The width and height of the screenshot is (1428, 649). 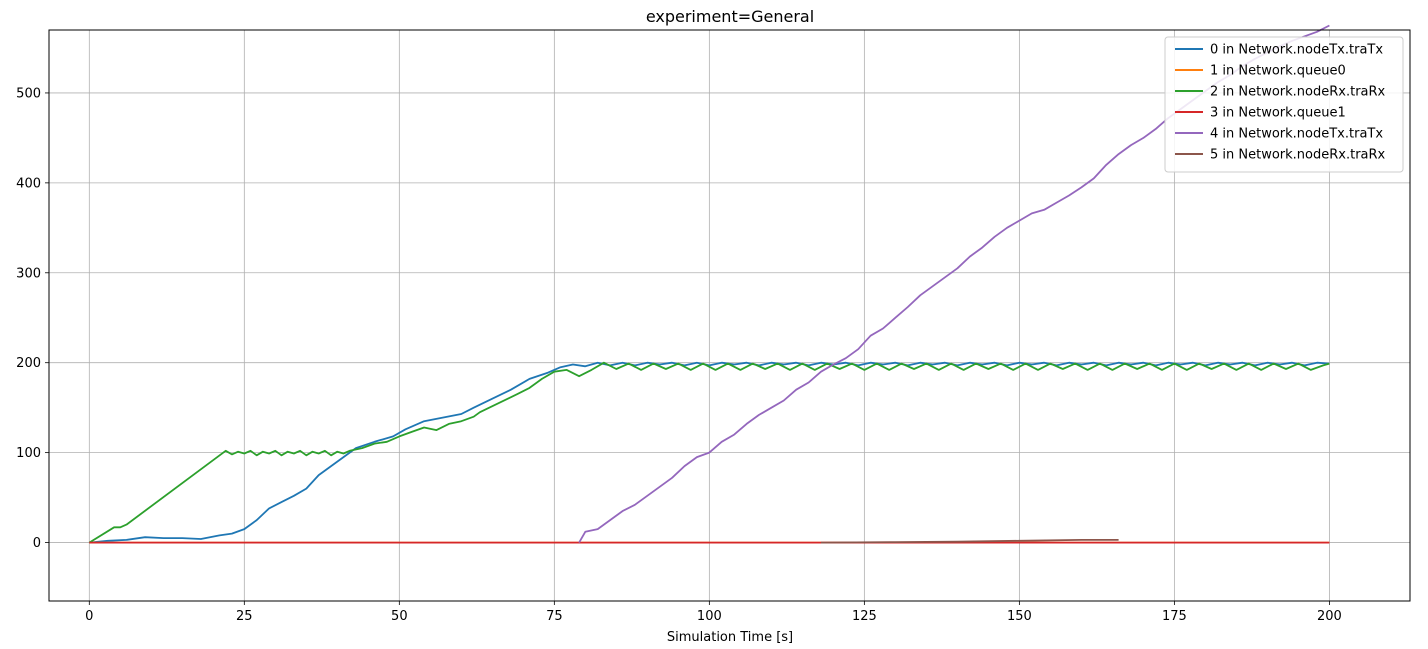 I want to click on legend-label: 5 in Network.nodeRx.traRx, so click(x=1298, y=155).